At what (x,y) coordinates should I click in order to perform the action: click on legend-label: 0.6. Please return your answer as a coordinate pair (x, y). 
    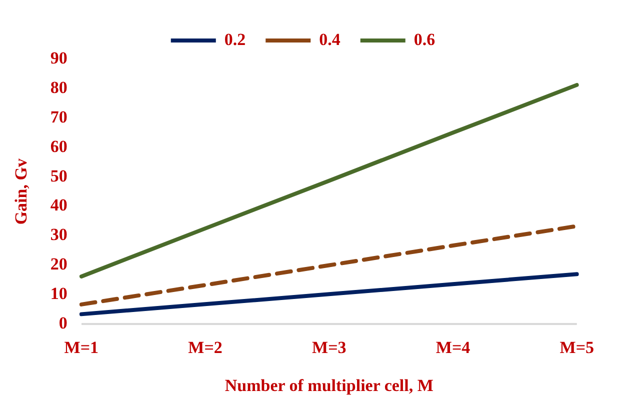
    Looking at the image, I should click on (425, 39).